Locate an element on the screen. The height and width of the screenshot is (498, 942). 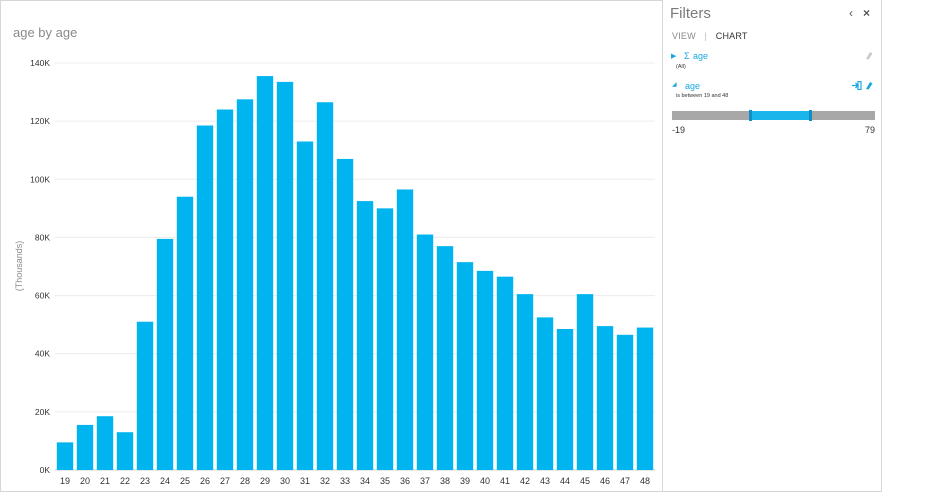
slider-handle-min is located at coordinates (751, 115).